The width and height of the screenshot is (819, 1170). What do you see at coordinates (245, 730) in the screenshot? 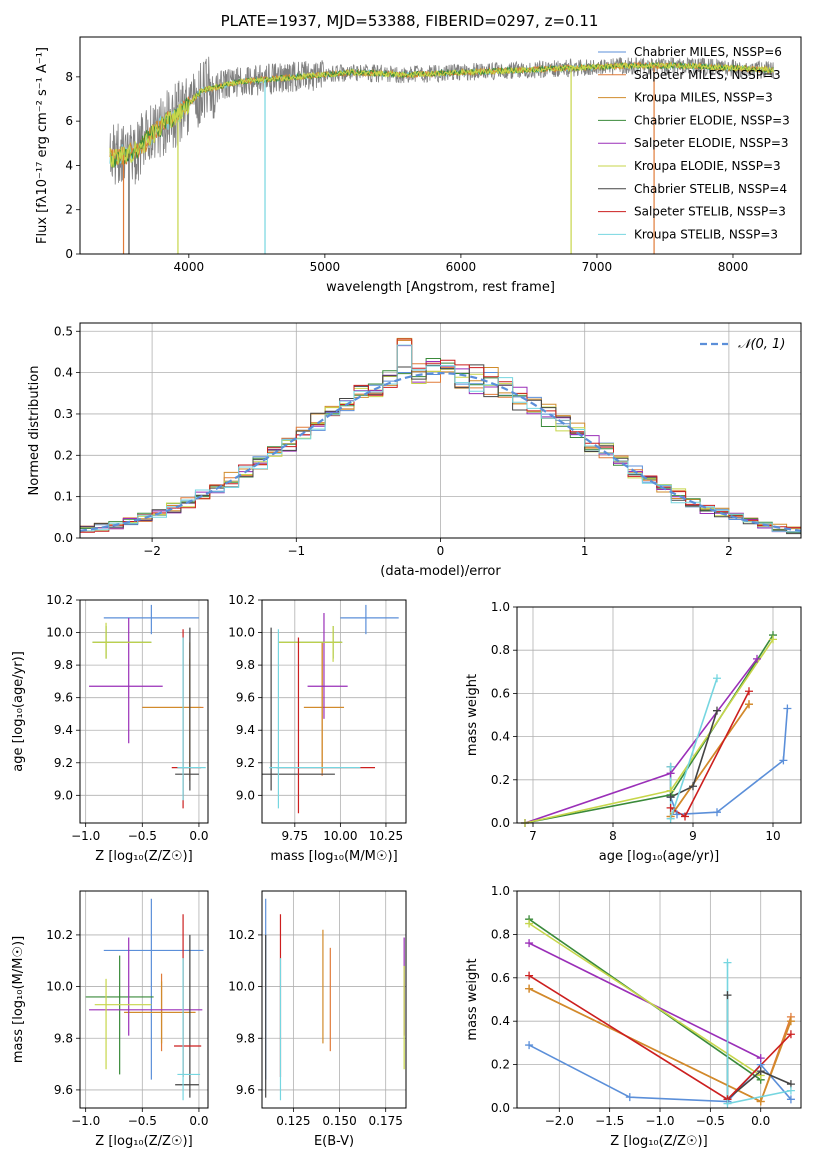
I see `age_mass-ytick-label: 9.4` at bounding box center [245, 730].